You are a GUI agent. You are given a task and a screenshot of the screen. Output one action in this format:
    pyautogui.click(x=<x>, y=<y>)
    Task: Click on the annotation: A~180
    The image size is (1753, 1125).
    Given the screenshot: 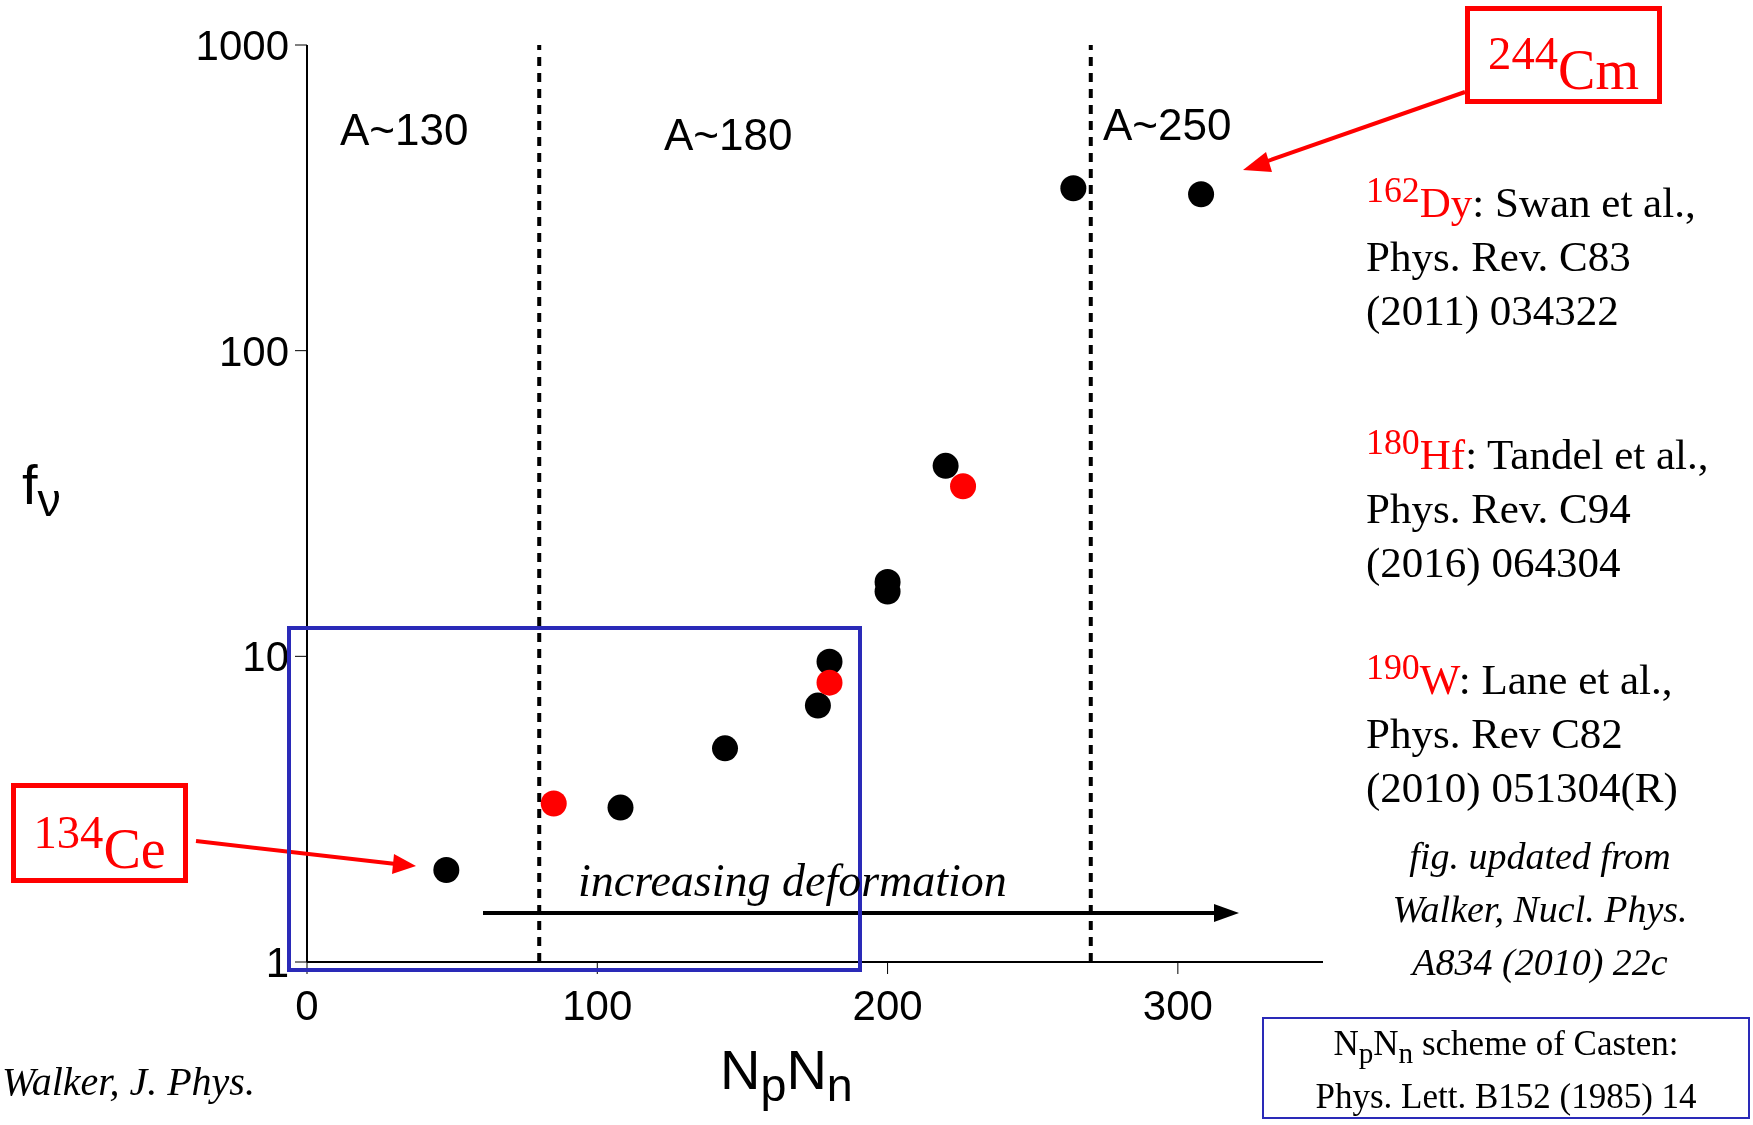 What is the action you would take?
    pyautogui.click(x=728, y=135)
    